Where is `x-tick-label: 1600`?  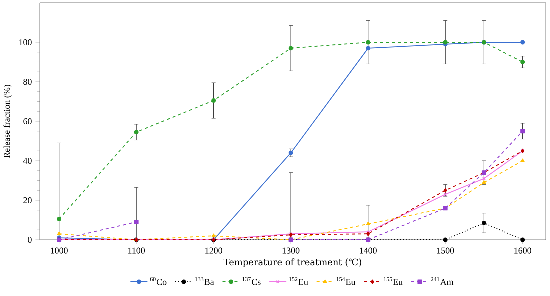 x-tick-label: 1600 is located at coordinates (523, 251).